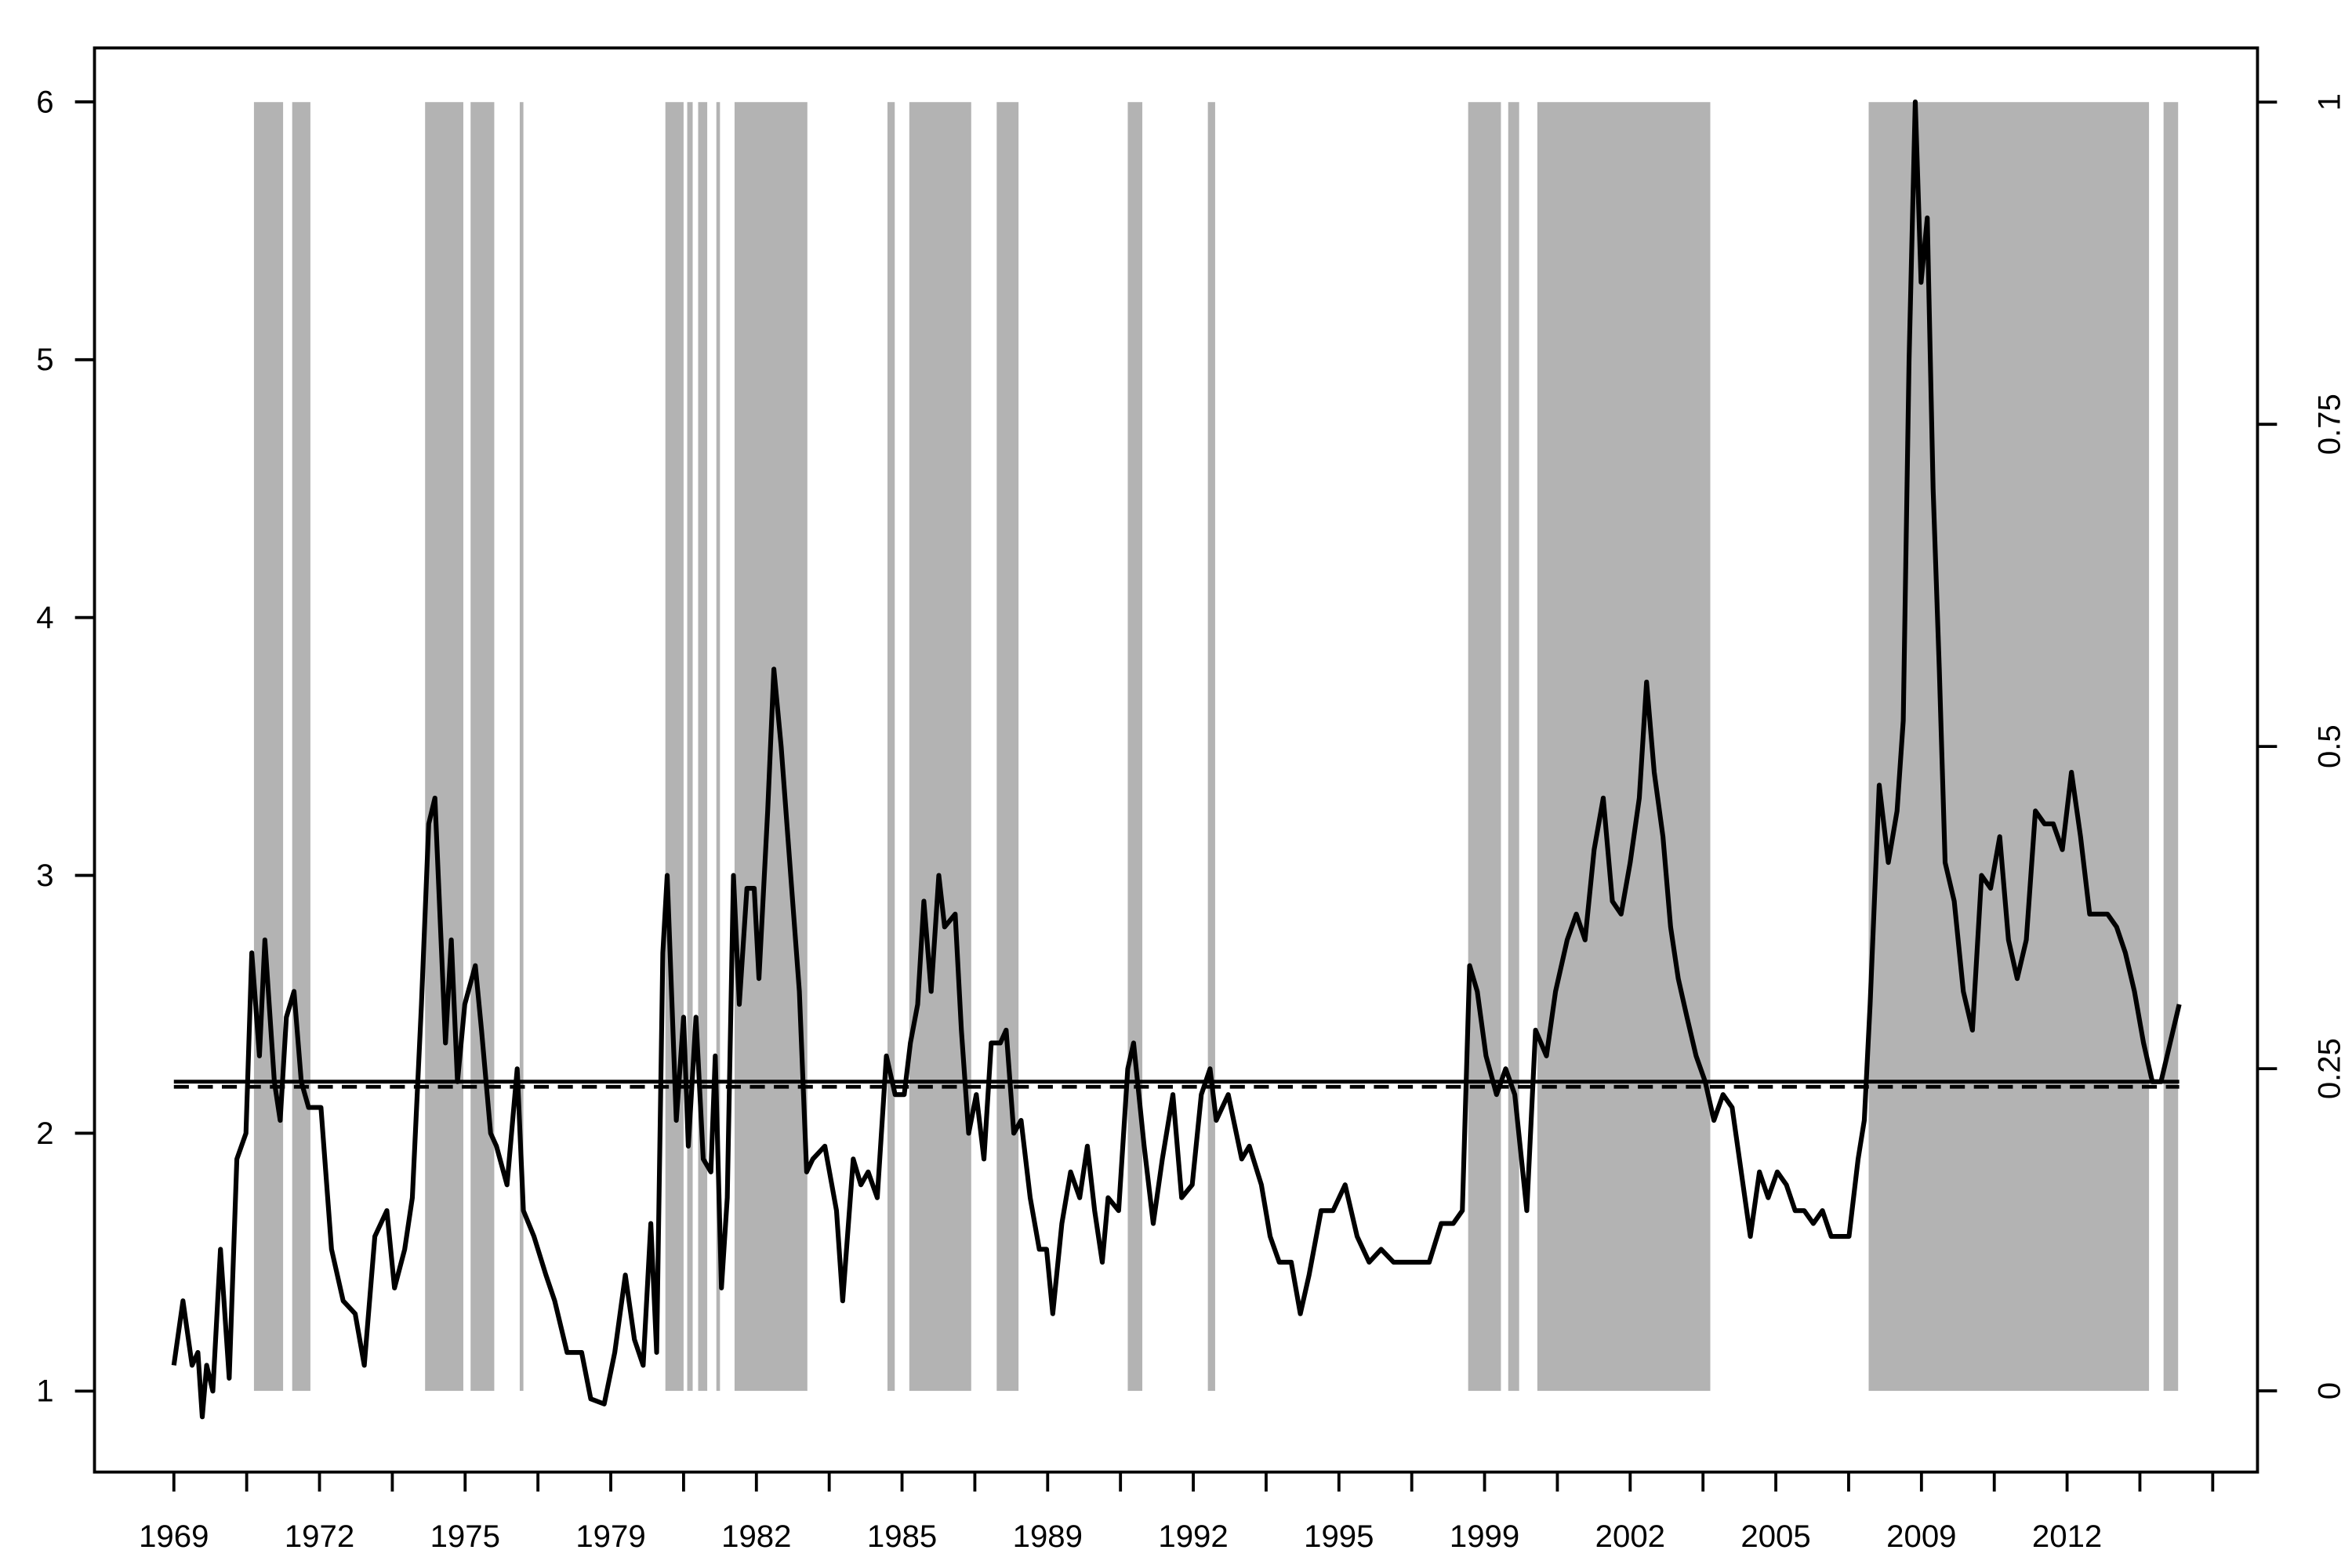  Describe the element at coordinates (319, 1536) in the screenshot. I see `x-tick-label: 1972` at that location.